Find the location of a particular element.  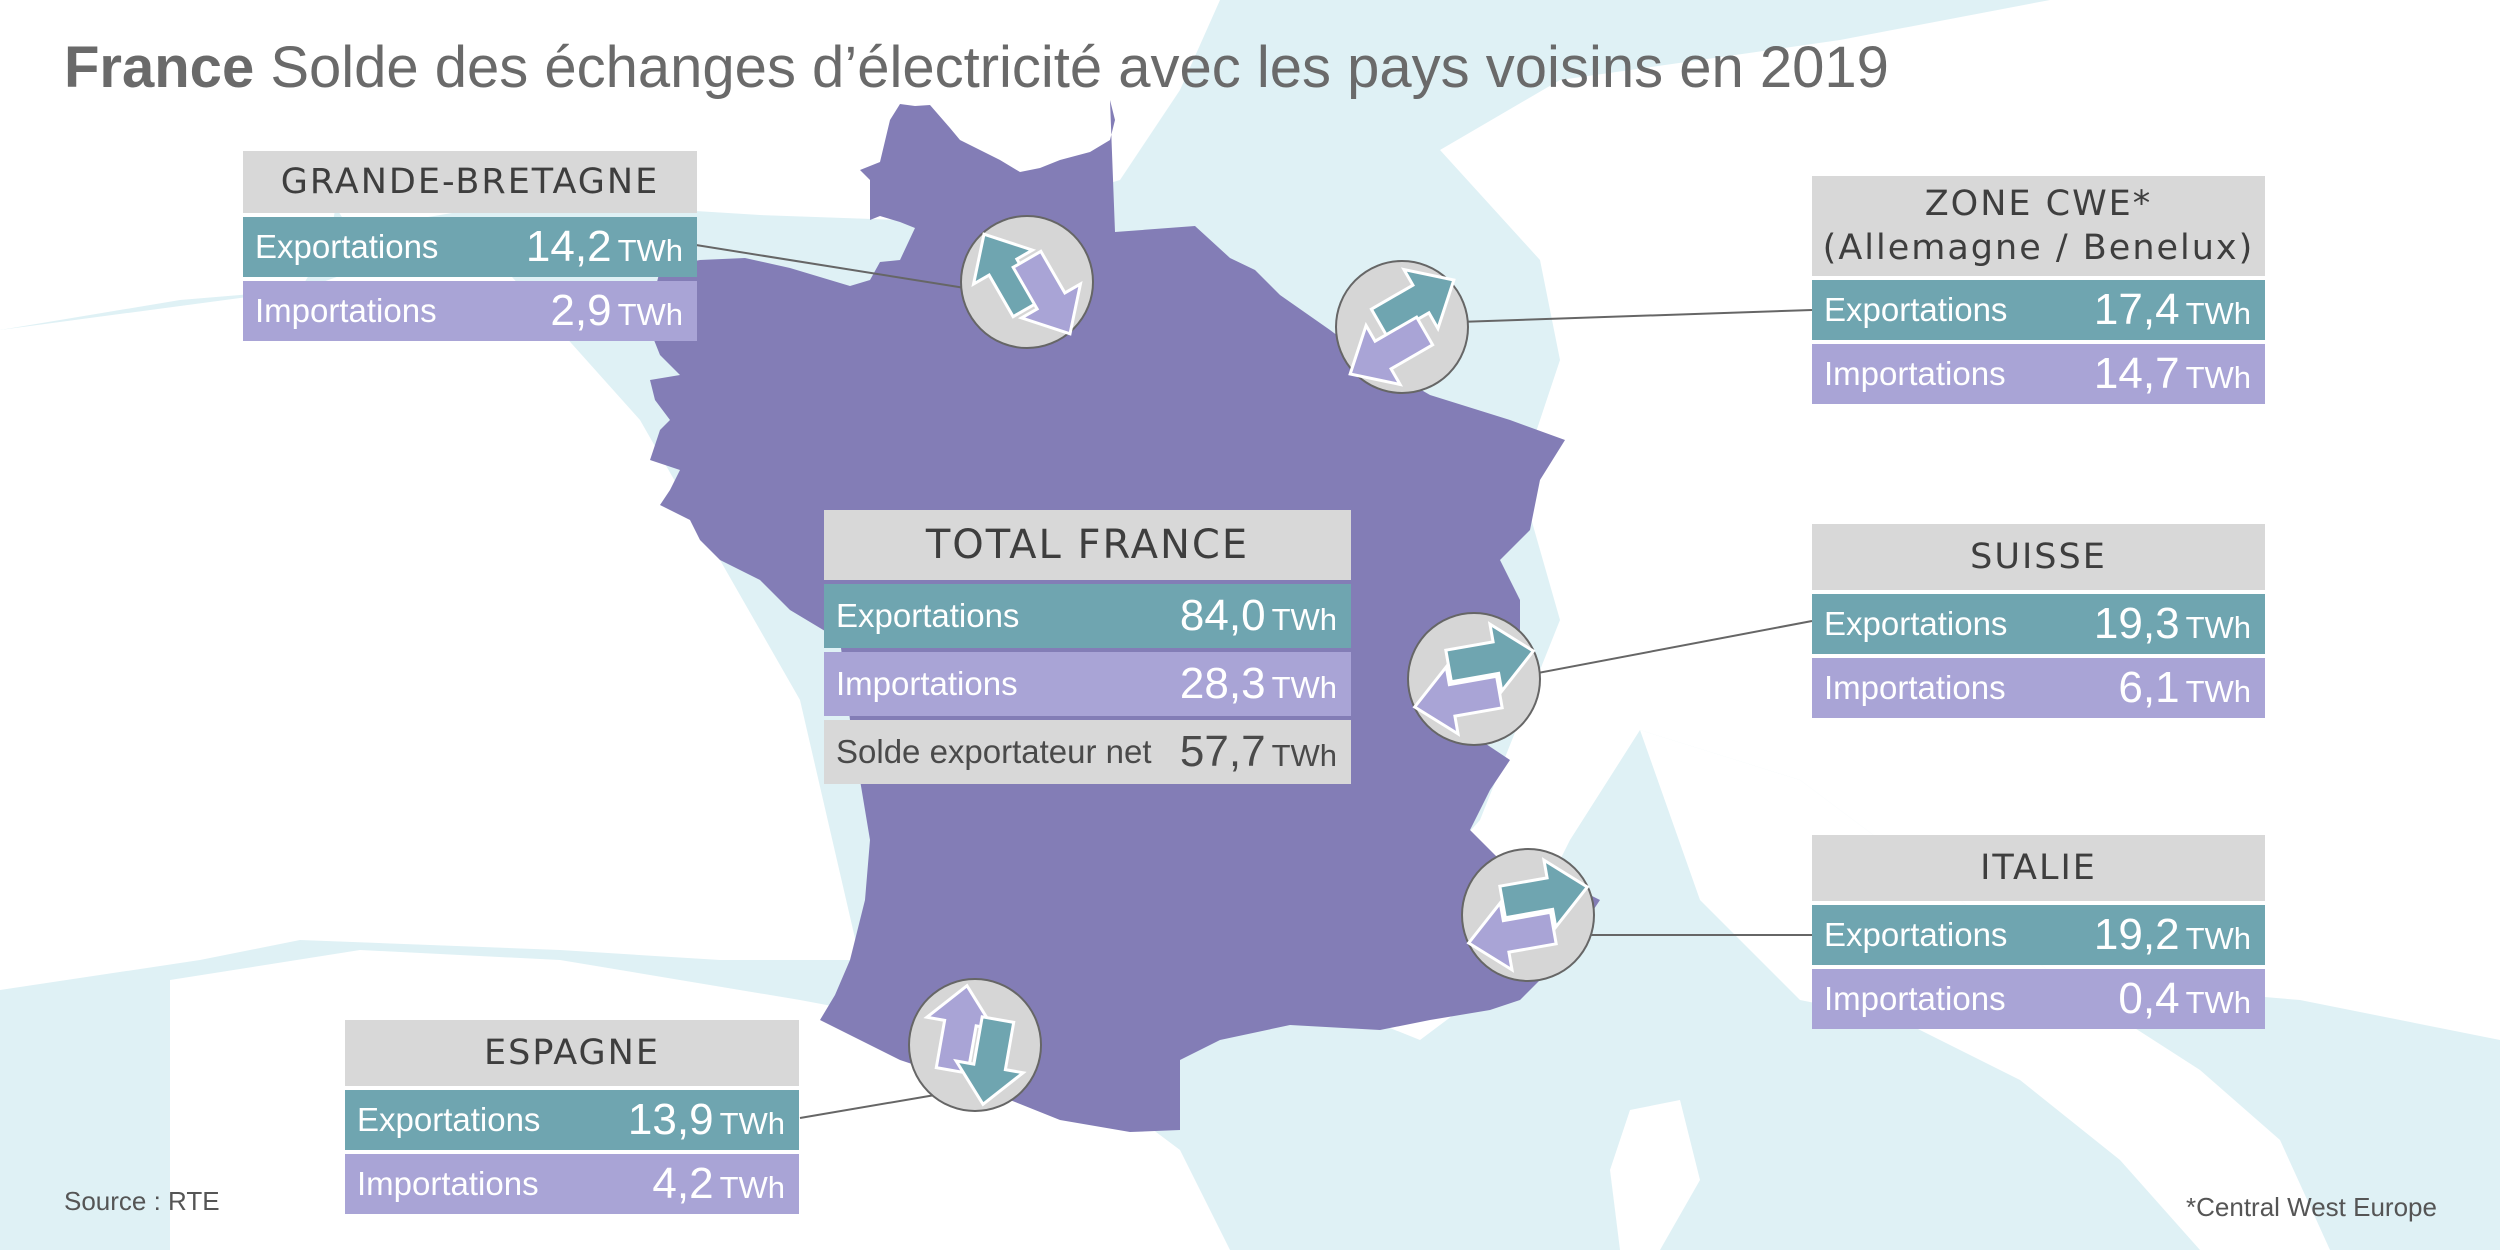

exports-value: 17,4 is located at coordinates (2136, 309).